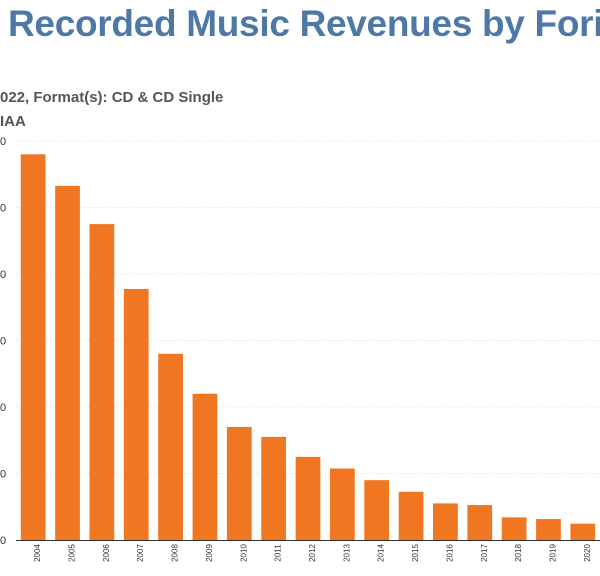 This screenshot has width=600, height=576. What do you see at coordinates (140, 553) in the screenshot?
I see `x-tick-label: 2007` at bounding box center [140, 553].